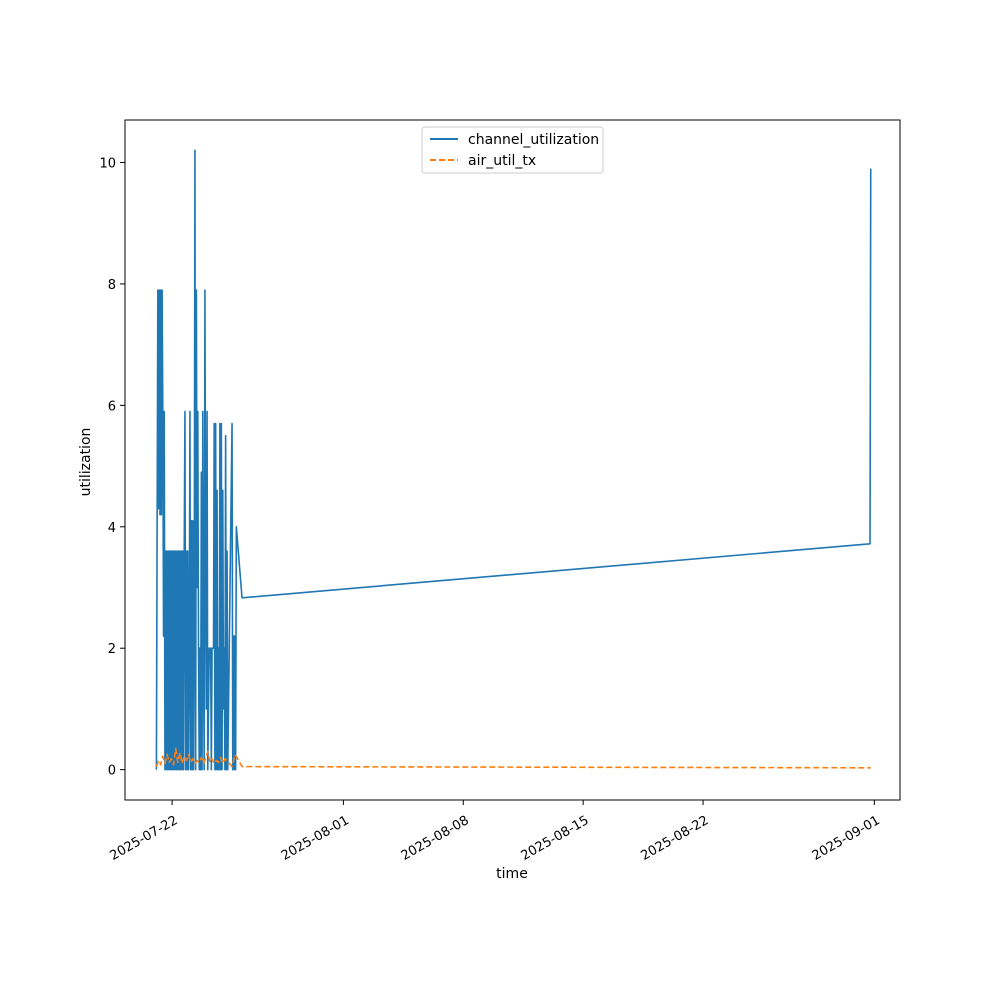 Image resolution: width=1000 pixels, height=1000 pixels. I want to click on x-tick-label: 2025-08-22, so click(674, 838).